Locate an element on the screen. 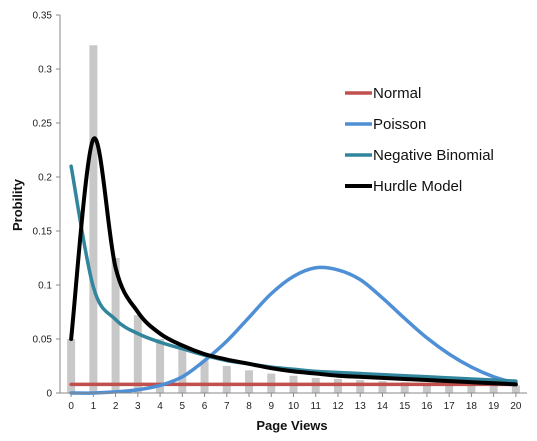 The height and width of the screenshot is (441, 537). x-tick-label: 1 is located at coordinates (94, 406).